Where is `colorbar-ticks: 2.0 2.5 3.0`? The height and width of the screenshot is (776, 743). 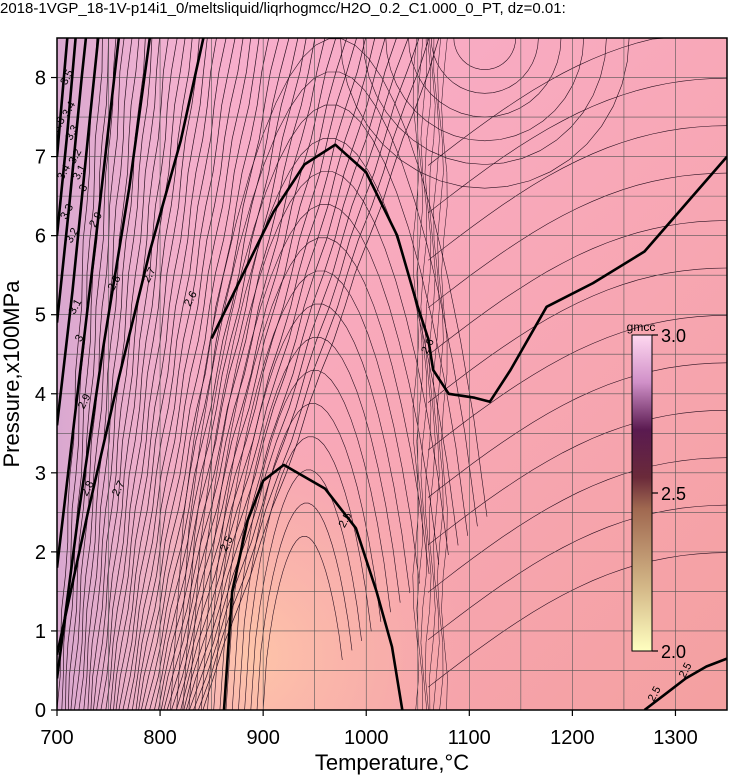 colorbar-ticks: 2.0 2.5 3.0 is located at coordinates (669, 494).